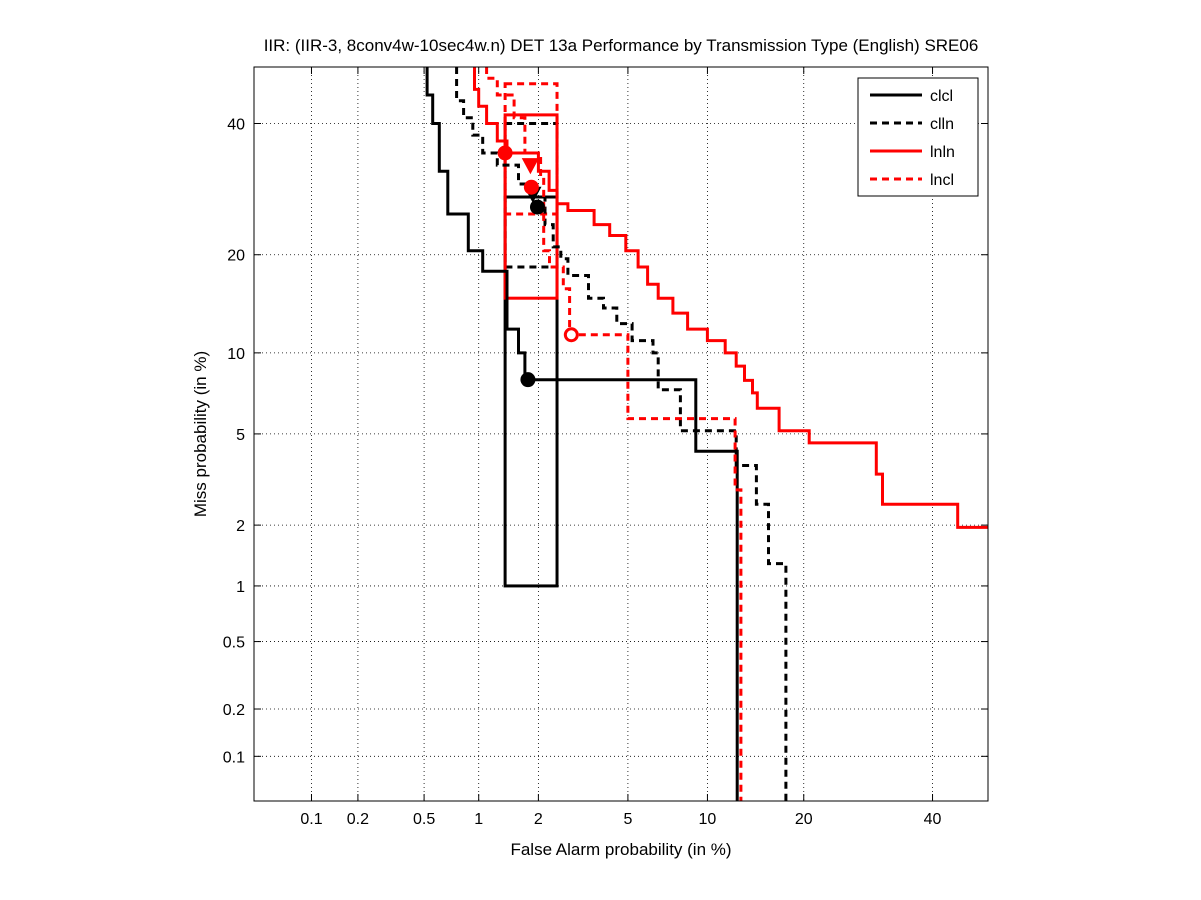  Describe the element at coordinates (942, 152) in the screenshot. I see `legend-label-lnln: lnln` at that location.